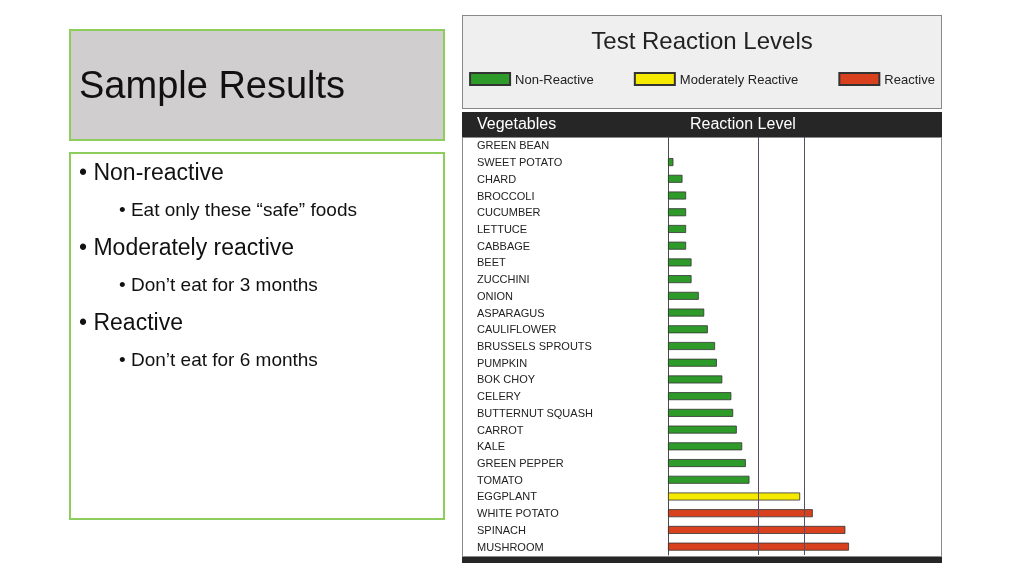  I want to click on y-tick-label: CAULIFLOWER, so click(517, 329).